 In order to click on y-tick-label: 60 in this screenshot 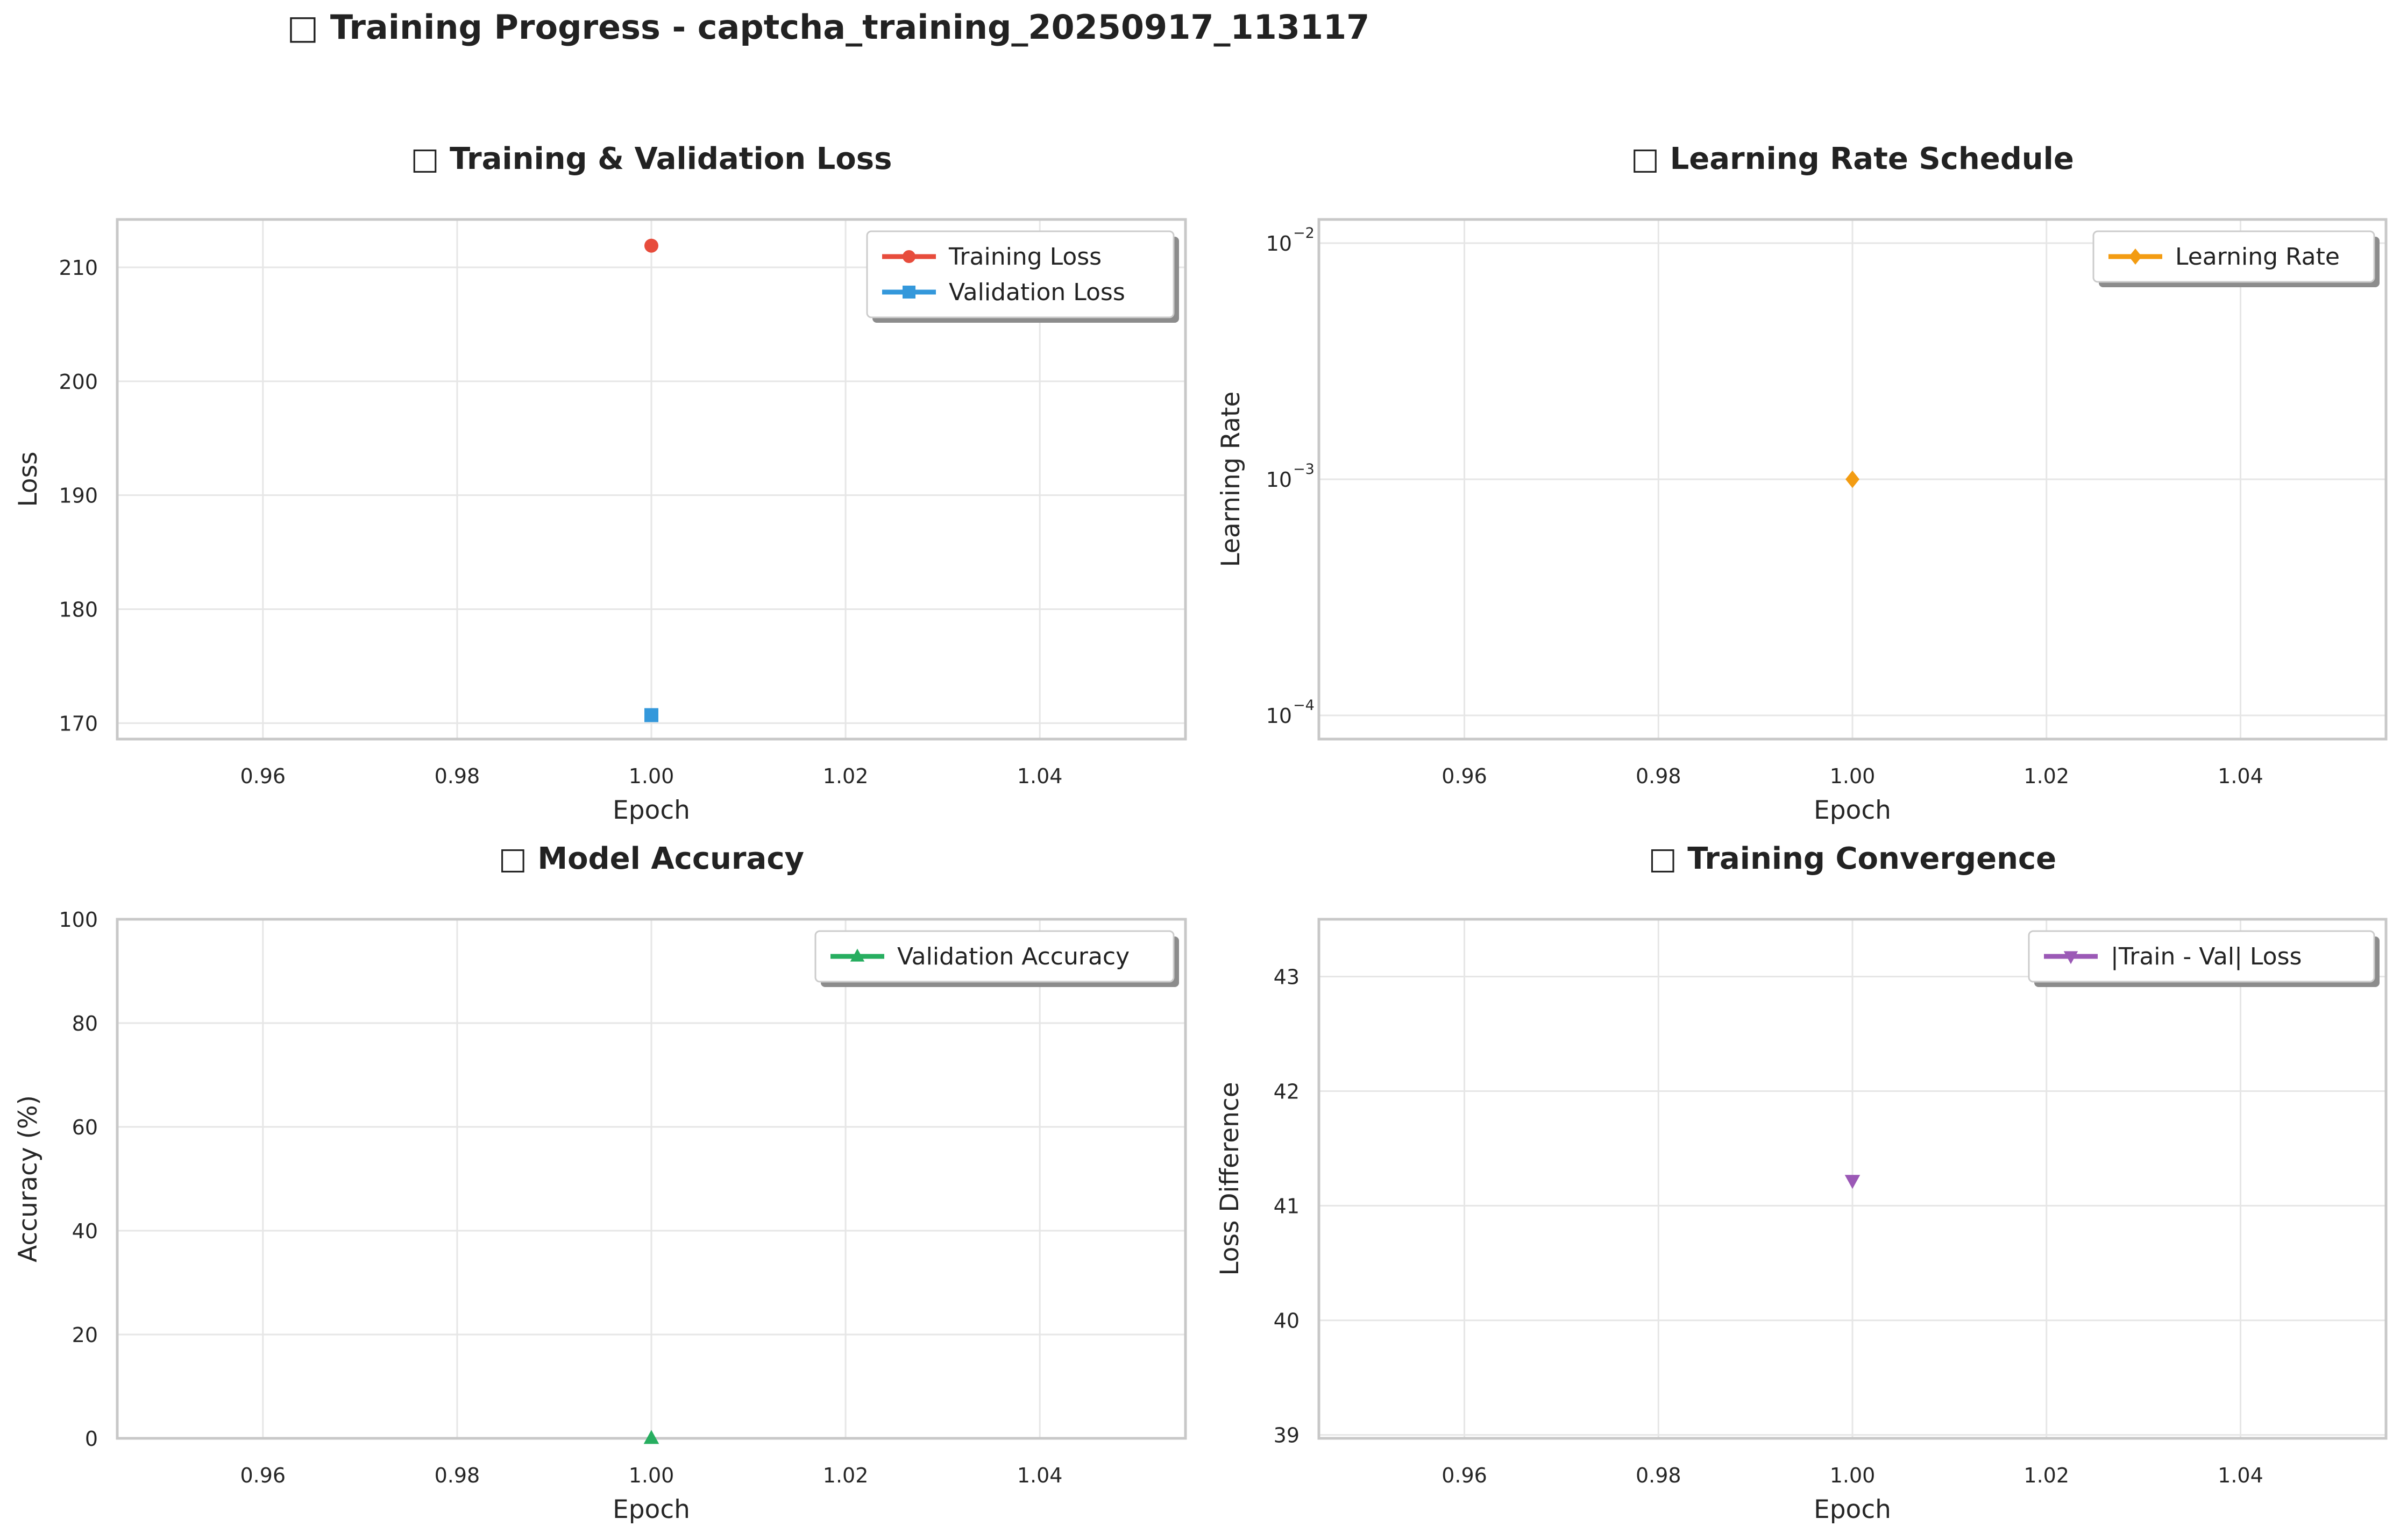, I will do `click(85, 1127)`.